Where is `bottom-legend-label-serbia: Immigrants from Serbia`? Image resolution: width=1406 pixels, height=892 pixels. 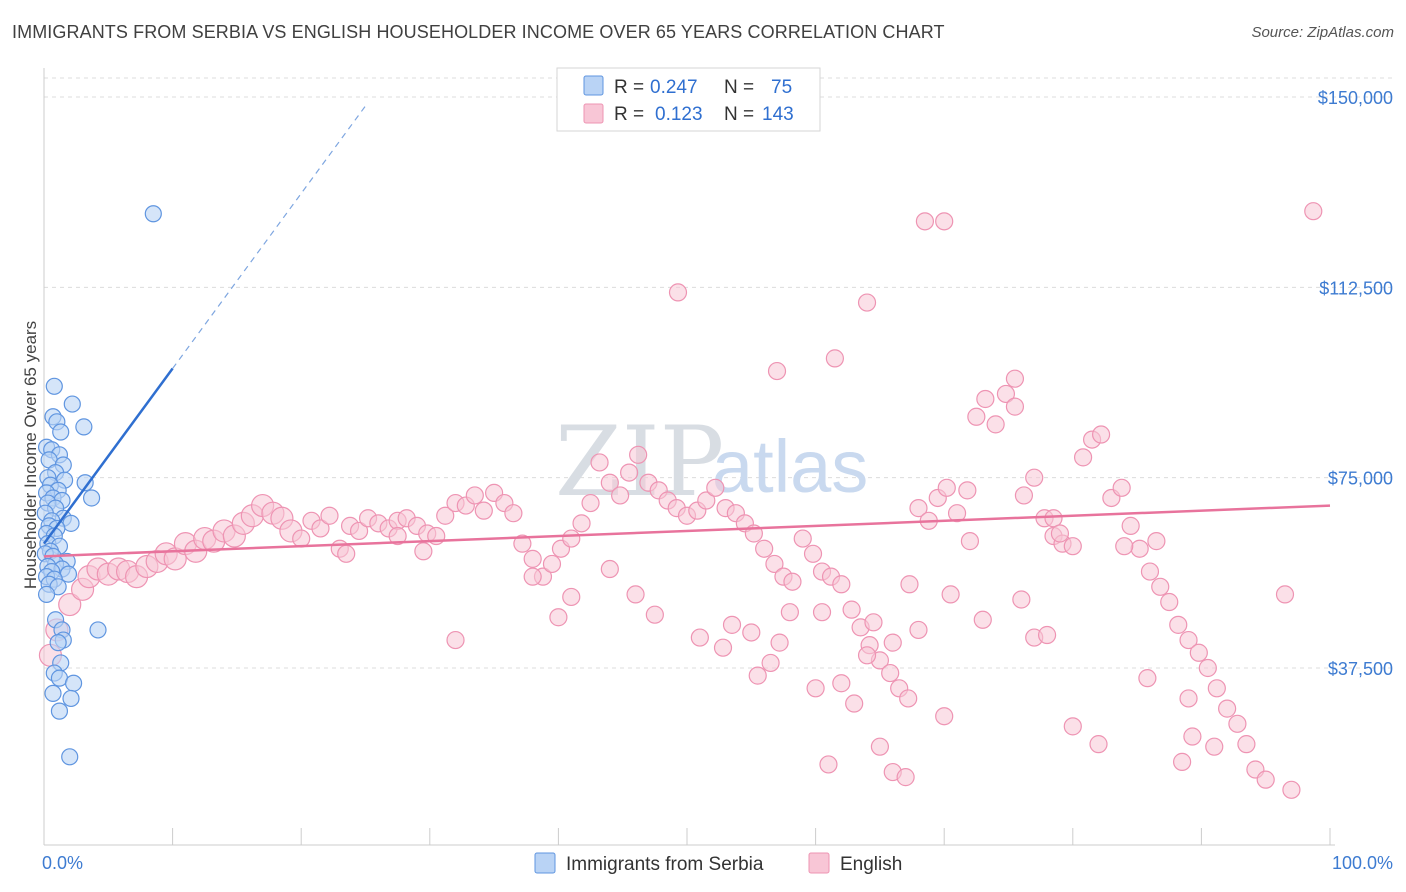 bottom-legend-label-serbia: Immigrants from Serbia is located at coordinates (665, 864).